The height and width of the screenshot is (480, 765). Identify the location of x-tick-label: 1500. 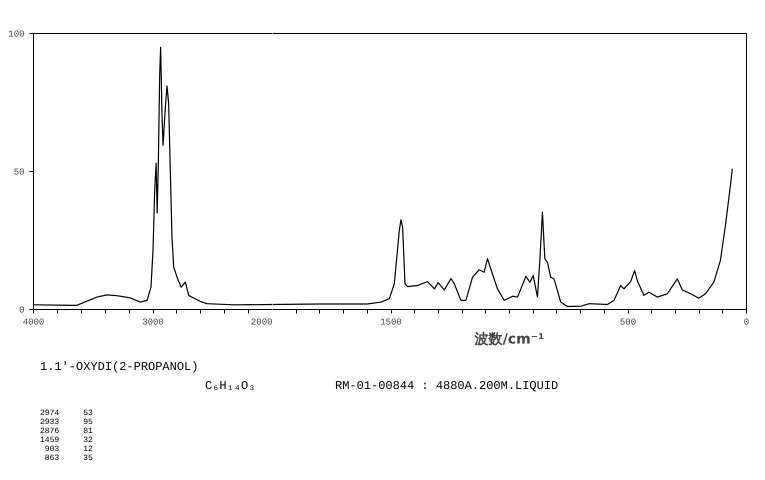
(391, 323).